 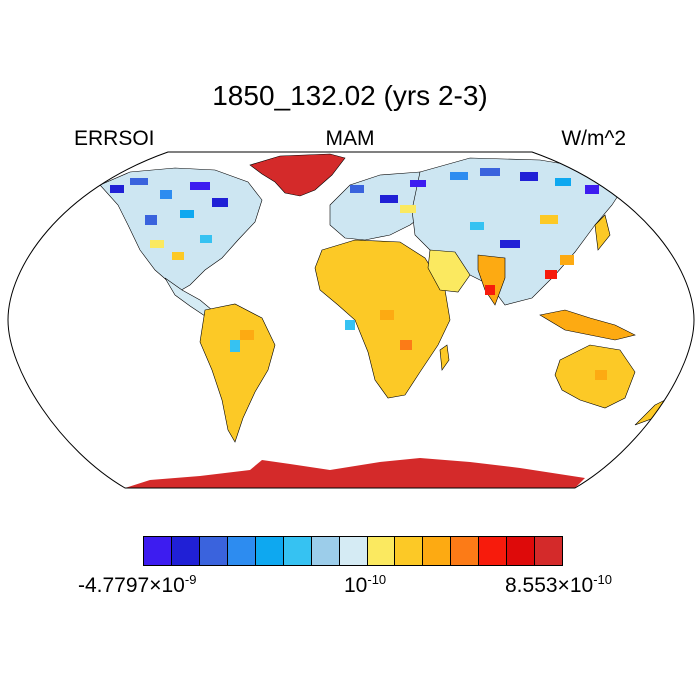 What do you see at coordinates (181, 230) in the screenshot?
I see `north-america` at bounding box center [181, 230].